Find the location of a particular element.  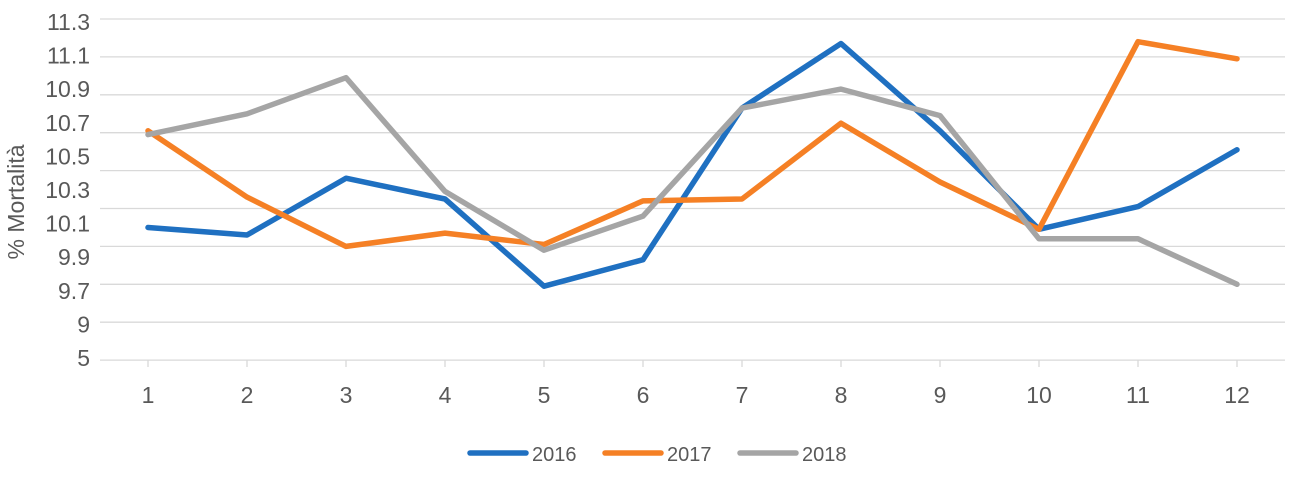

y-axis-ticks: 11.3 11.1 10.9 10.7 10.5 10.3 10.1 9.9 9.7 9 5 is located at coordinates (67, 190).